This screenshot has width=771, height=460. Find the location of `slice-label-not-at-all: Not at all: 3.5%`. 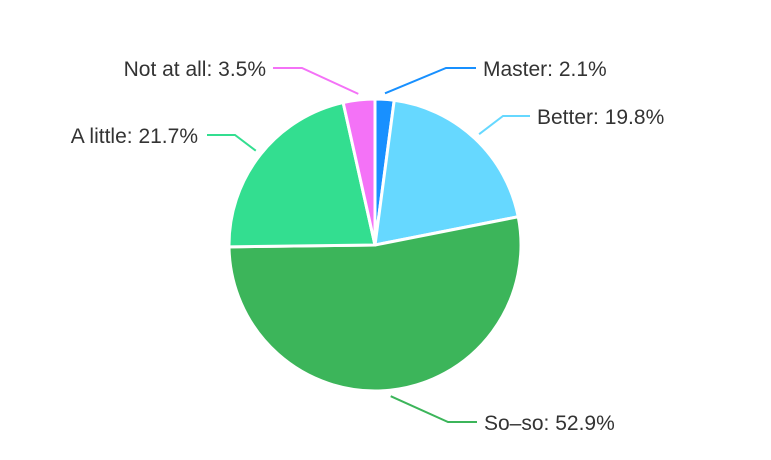

slice-label-not-at-all: Not at all: 3.5% is located at coordinates (195, 69).